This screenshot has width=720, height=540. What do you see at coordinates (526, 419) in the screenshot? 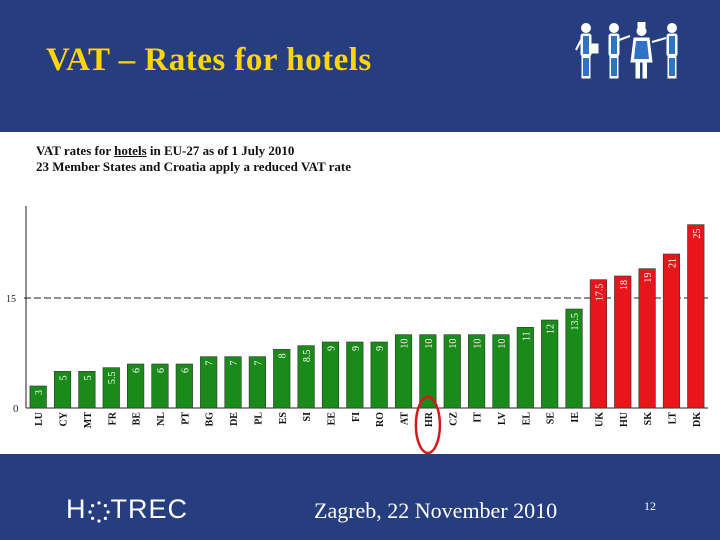
I see `category-label-el: EL` at bounding box center [526, 419].